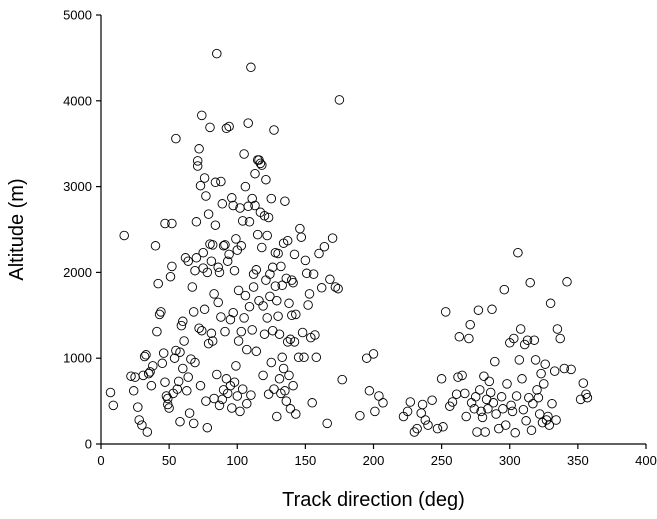 The image size is (657, 519). I want to click on x-axis-ticks: 0 50 100 150 200 250 300 350 400, so click(377, 456).